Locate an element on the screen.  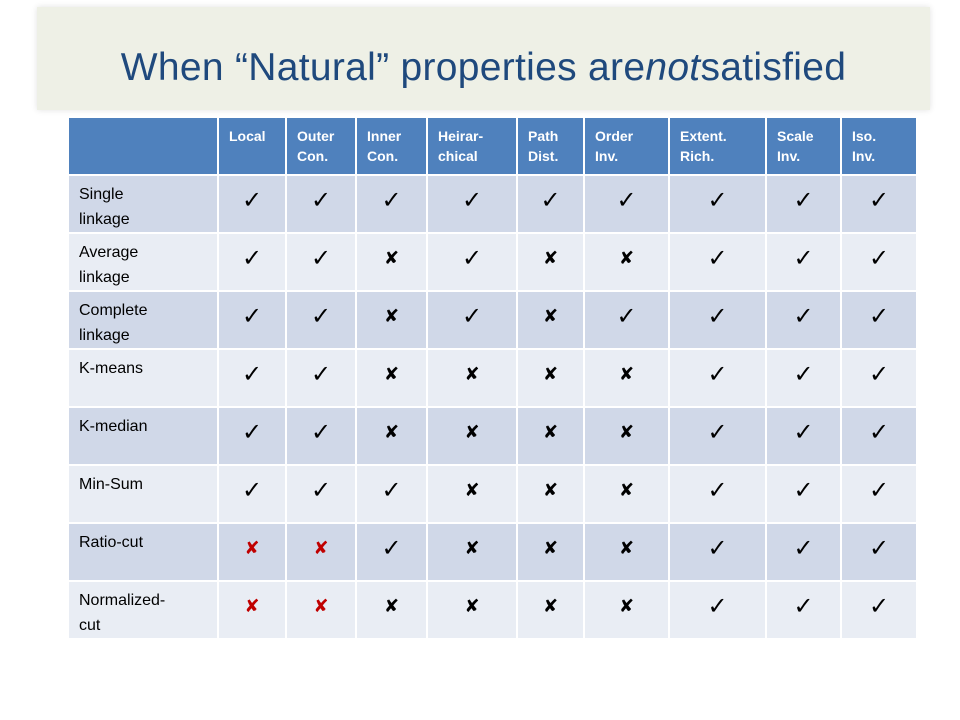
row-label: Complete linkage is located at coordinates (143, 320).